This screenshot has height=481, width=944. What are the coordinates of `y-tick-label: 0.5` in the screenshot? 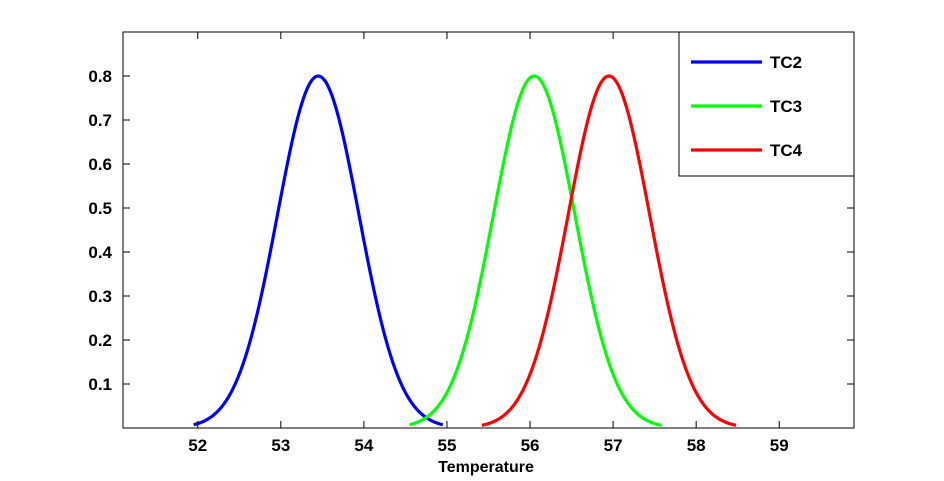 It's located at (100, 208).